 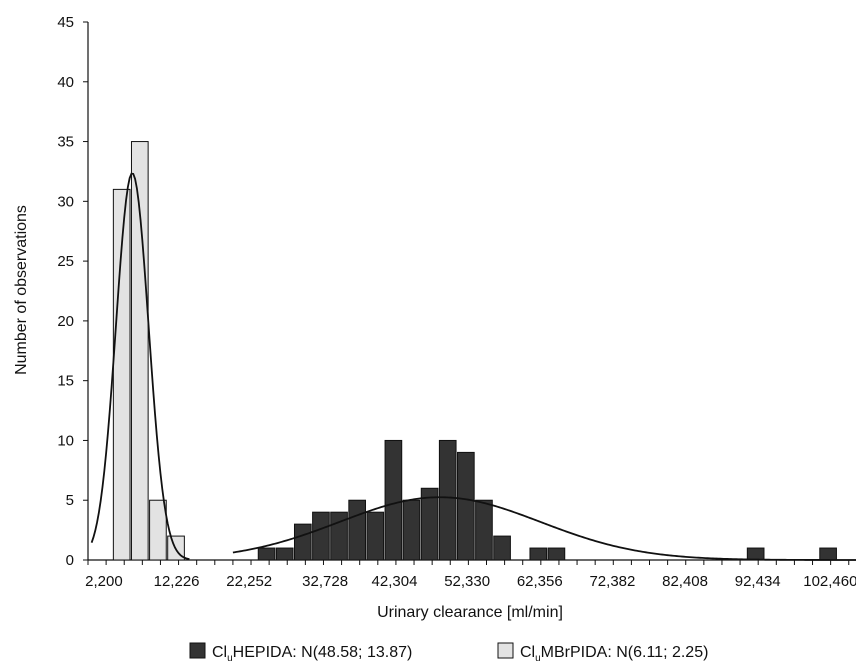 I want to click on y-tick-label: 20, so click(x=65, y=321).